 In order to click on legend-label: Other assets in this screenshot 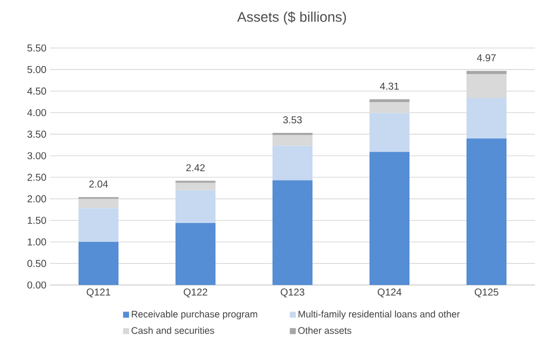, I will do `click(325, 330)`.